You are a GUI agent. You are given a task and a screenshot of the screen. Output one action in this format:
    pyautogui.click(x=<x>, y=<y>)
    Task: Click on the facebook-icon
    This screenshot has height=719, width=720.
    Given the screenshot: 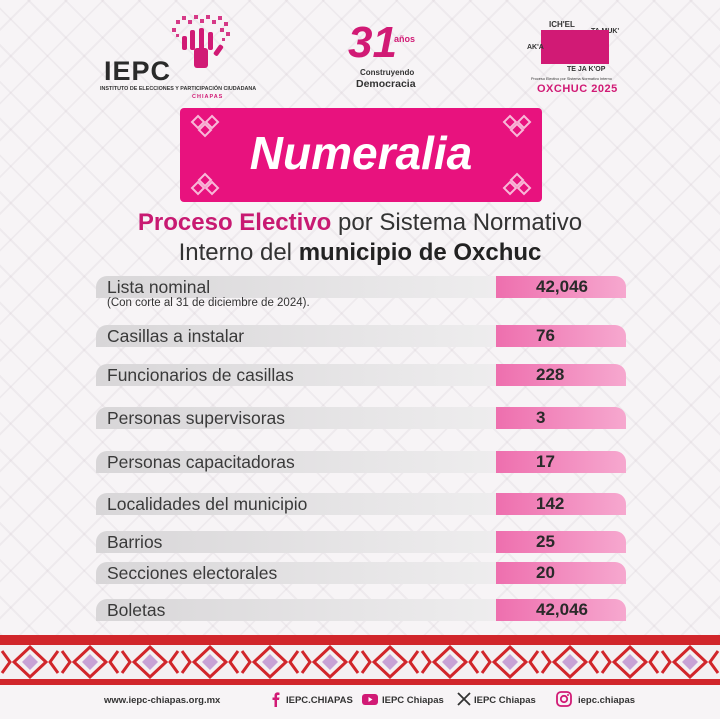 What is the action you would take?
    pyautogui.click(x=276, y=699)
    